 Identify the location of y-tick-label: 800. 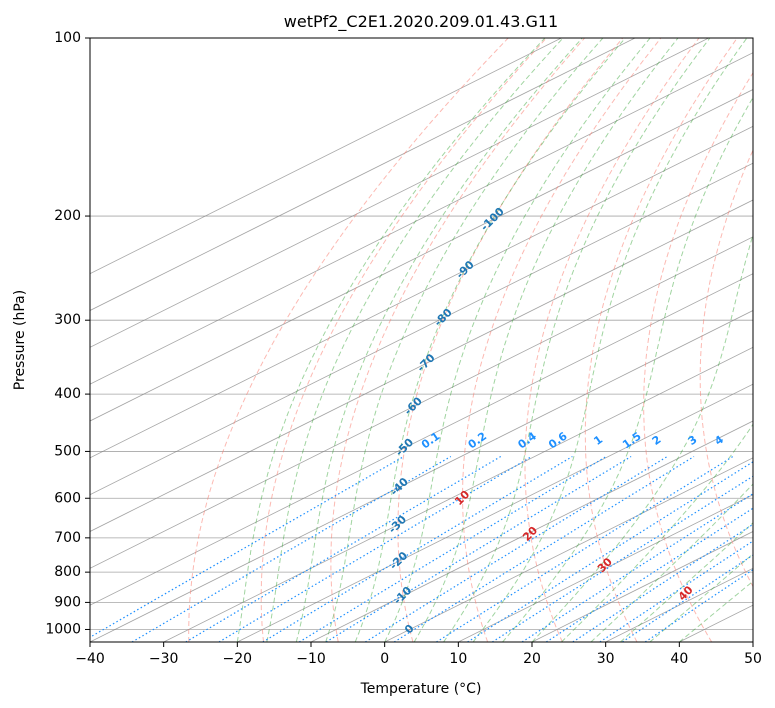
(67, 572).